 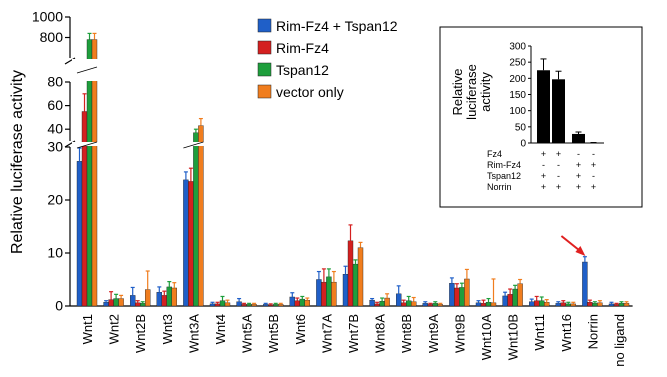 I want to click on y-tick-label: 0, so click(x=59, y=306).